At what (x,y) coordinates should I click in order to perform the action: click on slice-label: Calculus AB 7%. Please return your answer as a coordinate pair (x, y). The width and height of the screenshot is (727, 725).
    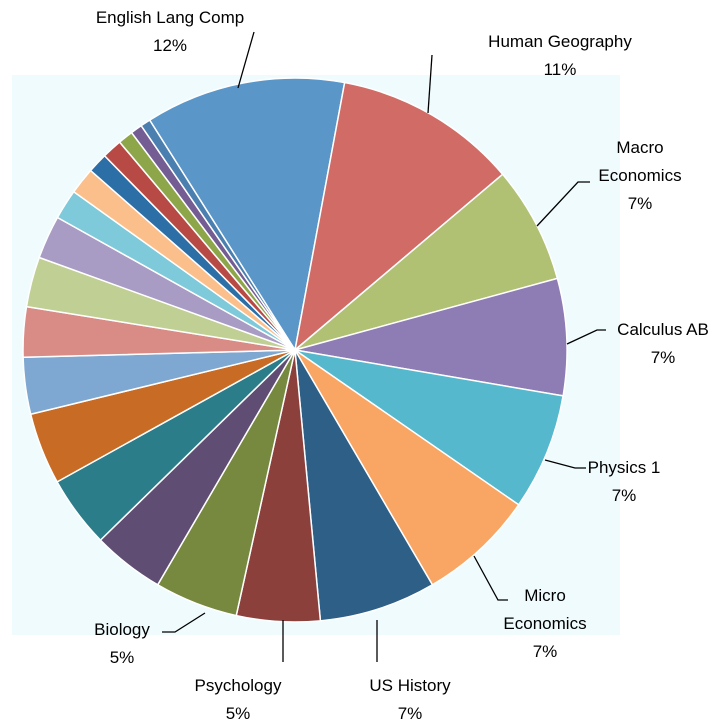
    Looking at the image, I should click on (663, 344).